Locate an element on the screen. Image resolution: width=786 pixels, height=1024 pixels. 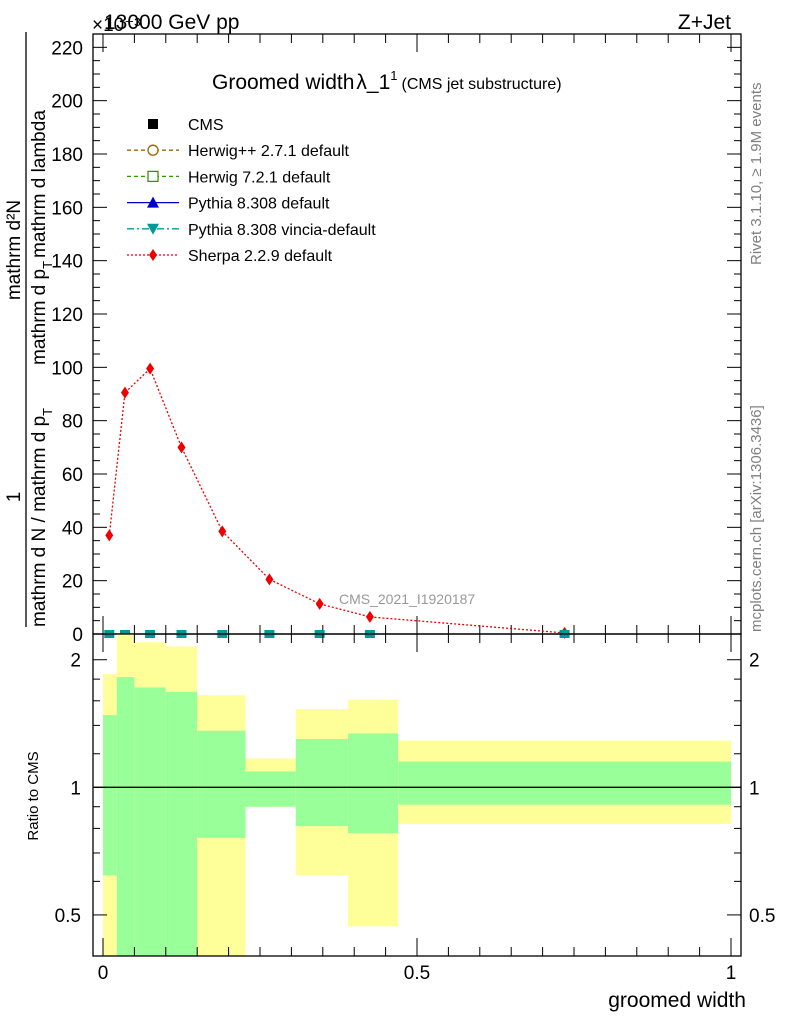
legend-label-herwigpp: Herwig++ 2.7.1 default is located at coordinates (269, 151).